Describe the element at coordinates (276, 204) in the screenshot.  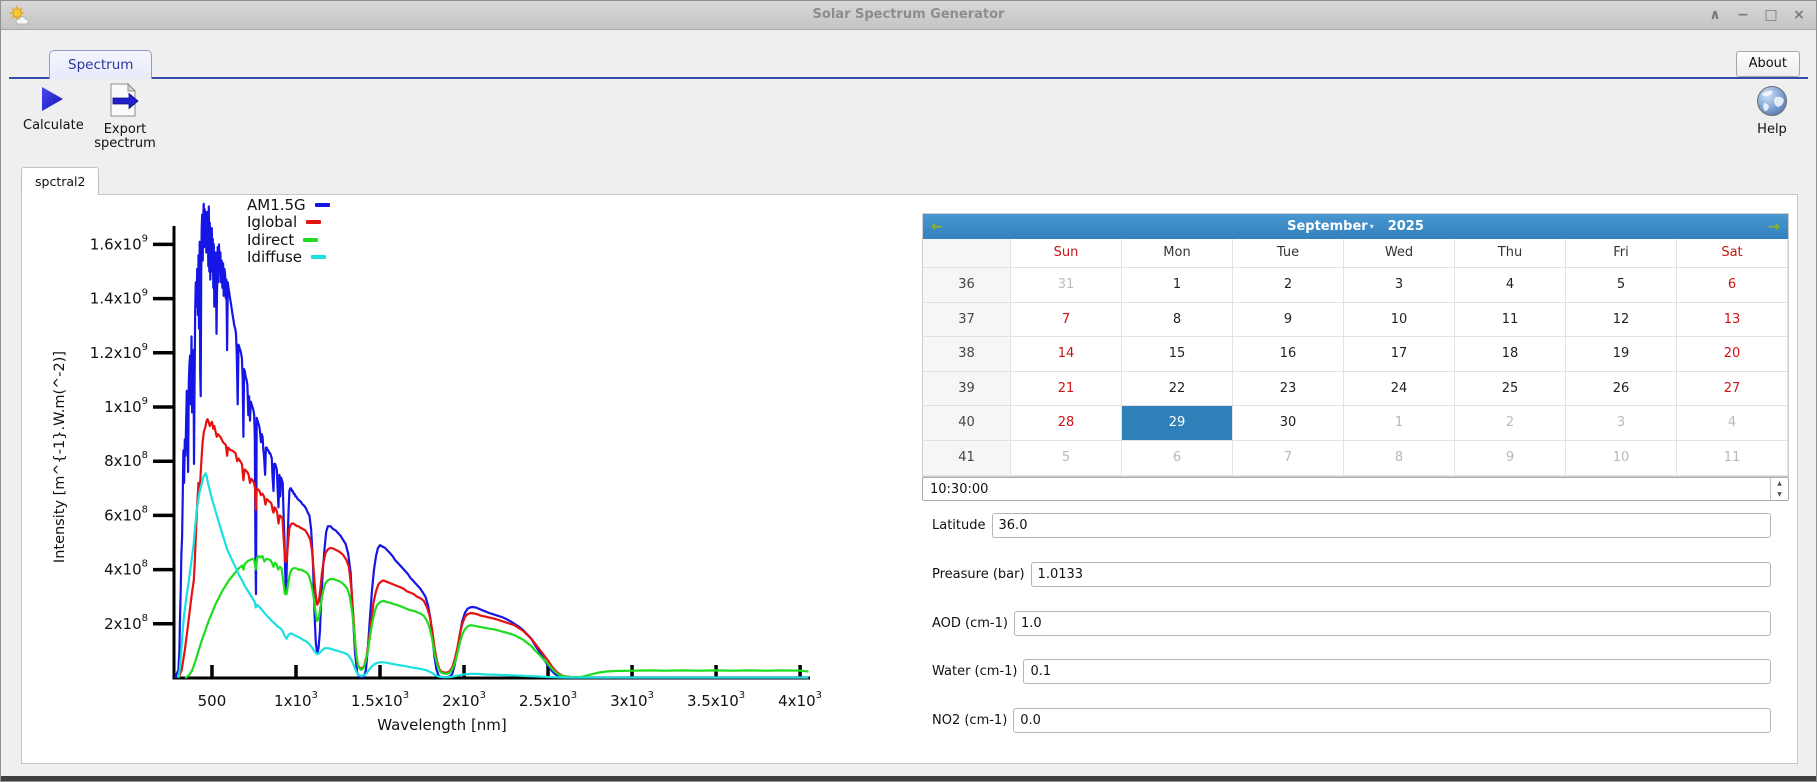
I see `legend-label: AM1.5G` at that location.